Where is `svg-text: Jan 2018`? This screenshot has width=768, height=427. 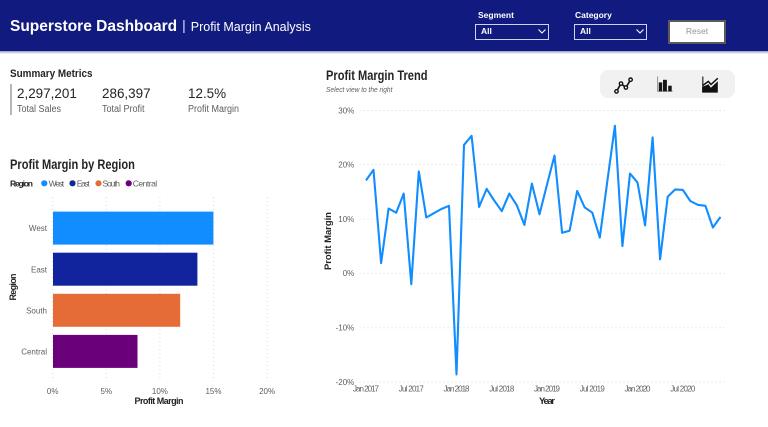
svg-text: Jan 2018 is located at coordinates (457, 389).